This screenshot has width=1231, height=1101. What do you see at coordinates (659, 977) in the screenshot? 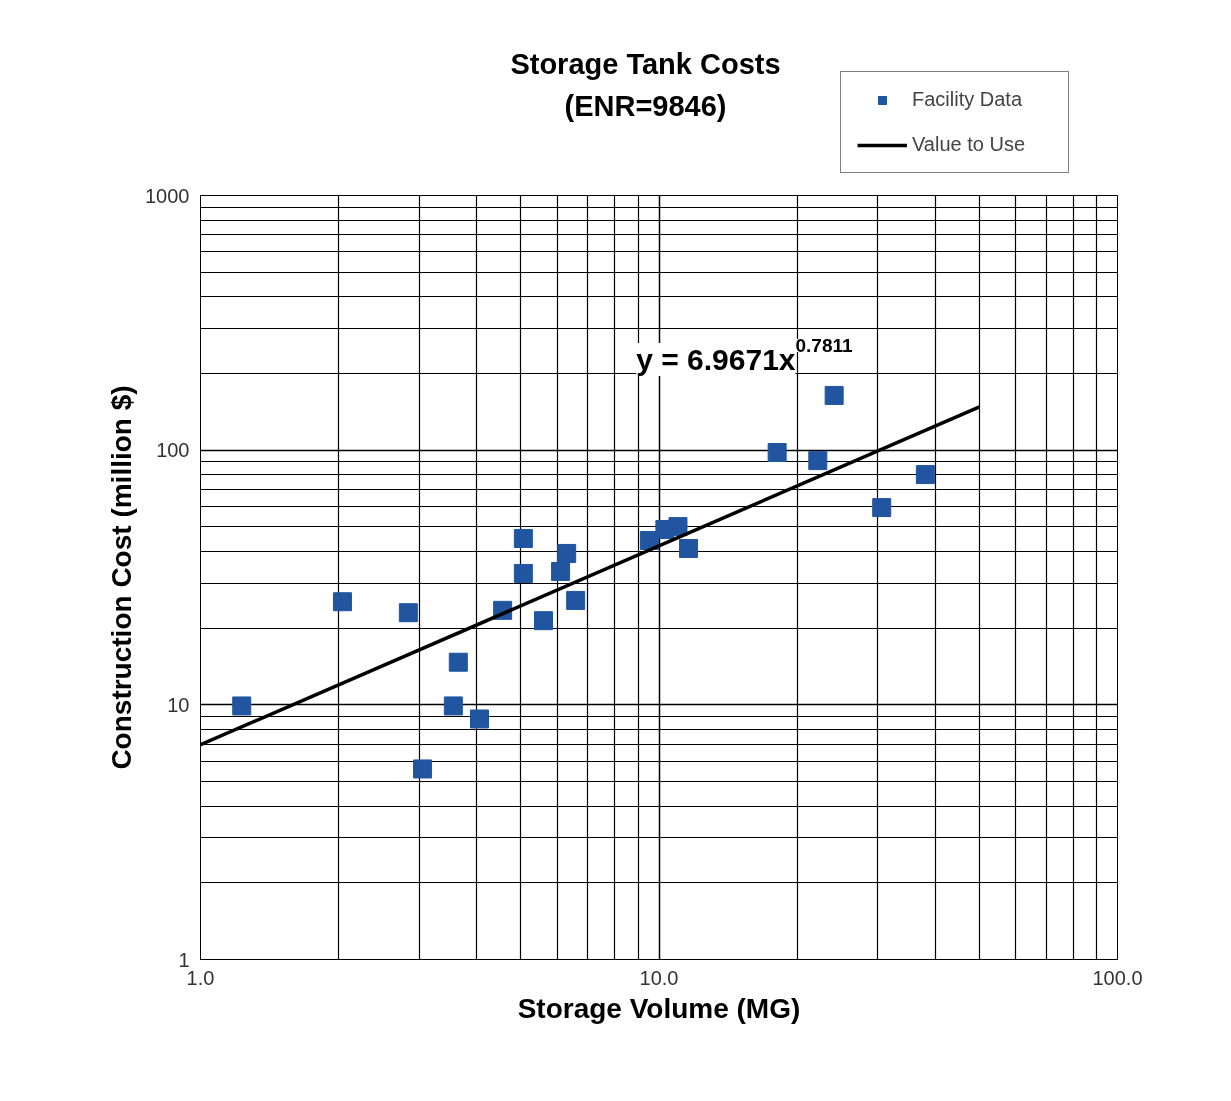
I see `x-tick-label: 10.0` at bounding box center [659, 977].